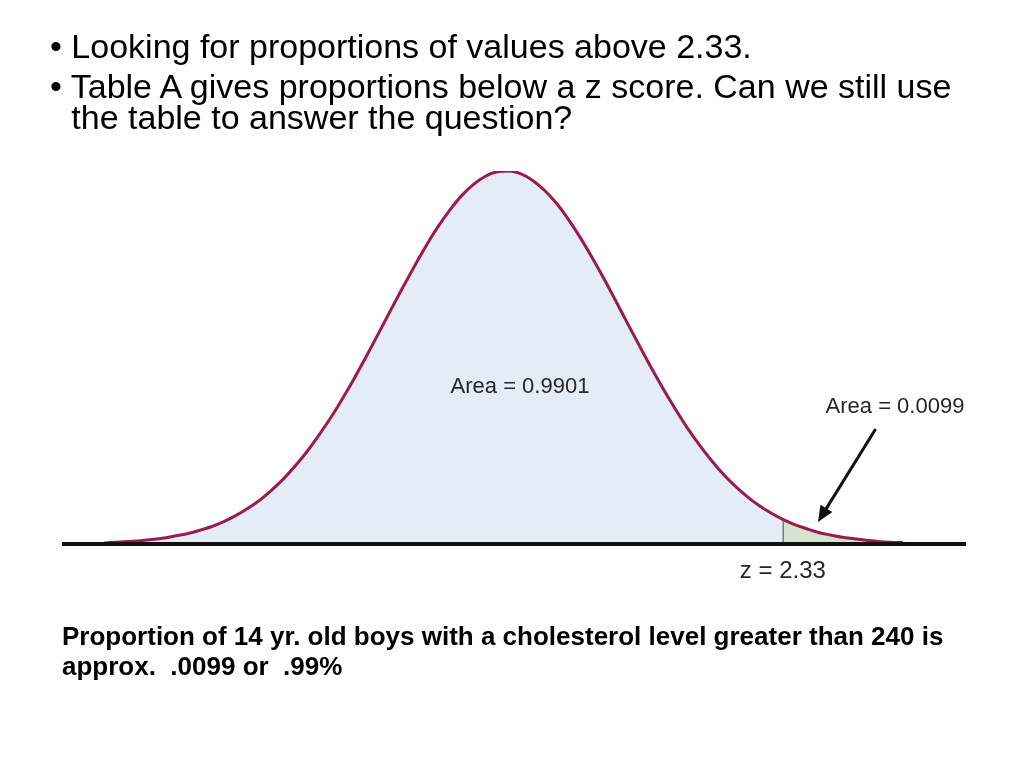 The width and height of the screenshot is (1024, 768). I want to click on text: • Looking for proportions of values above 2.33., so click(401, 46).